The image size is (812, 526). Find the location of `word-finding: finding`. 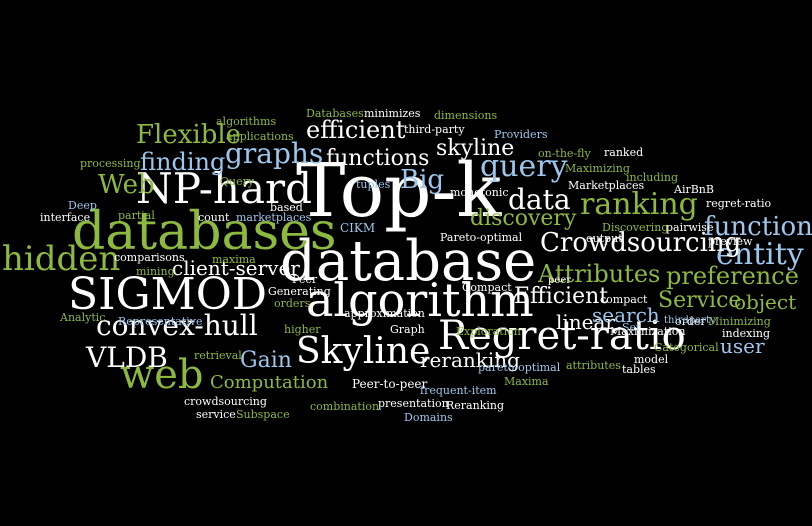

word-finding: finding is located at coordinates (183, 162).